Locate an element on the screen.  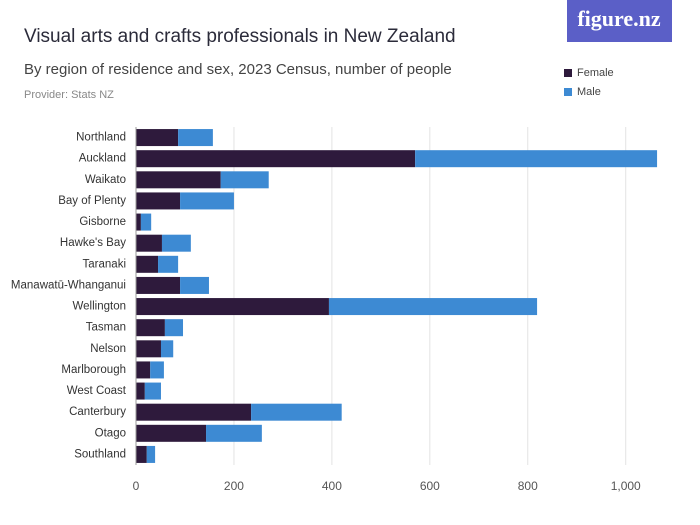
x-tick-label: 600 is located at coordinates (430, 486).